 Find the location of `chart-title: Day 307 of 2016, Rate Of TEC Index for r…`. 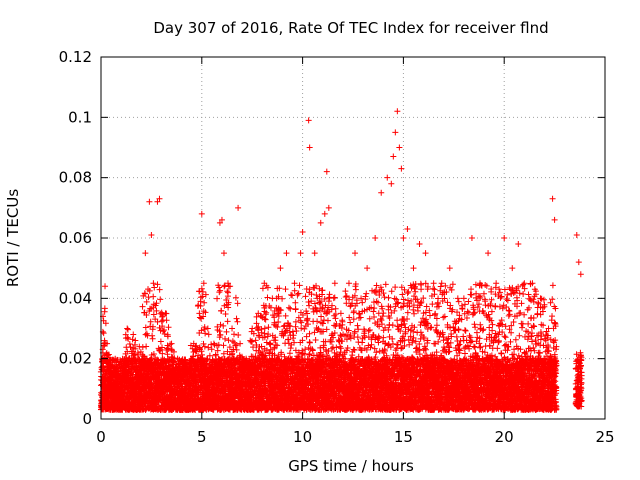

chart-title: Day 307 of 2016, Rate Of TEC Index for r… is located at coordinates (350, 28).